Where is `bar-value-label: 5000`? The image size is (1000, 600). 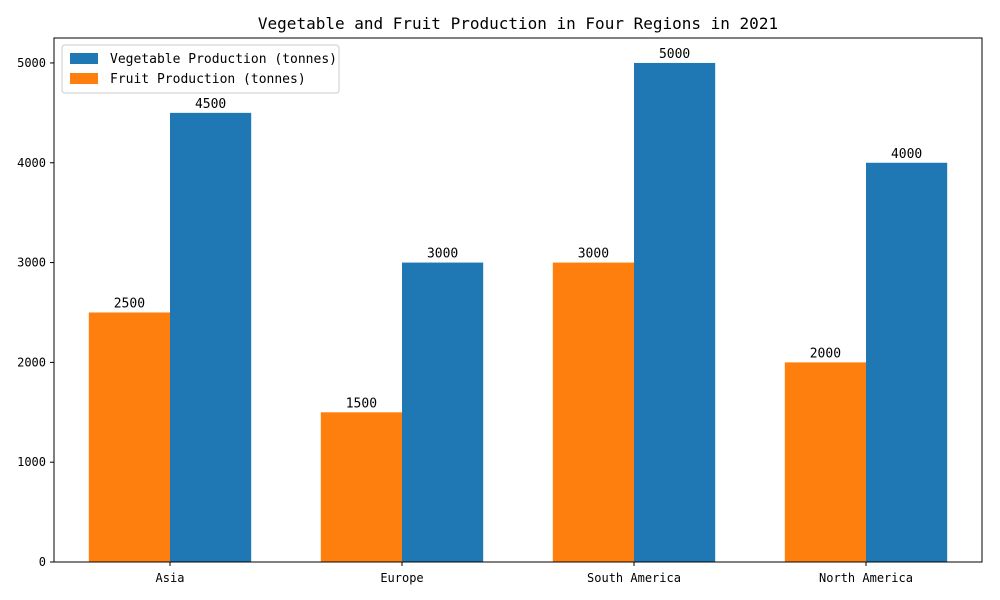 bar-value-label: 5000 is located at coordinates (674, 54).